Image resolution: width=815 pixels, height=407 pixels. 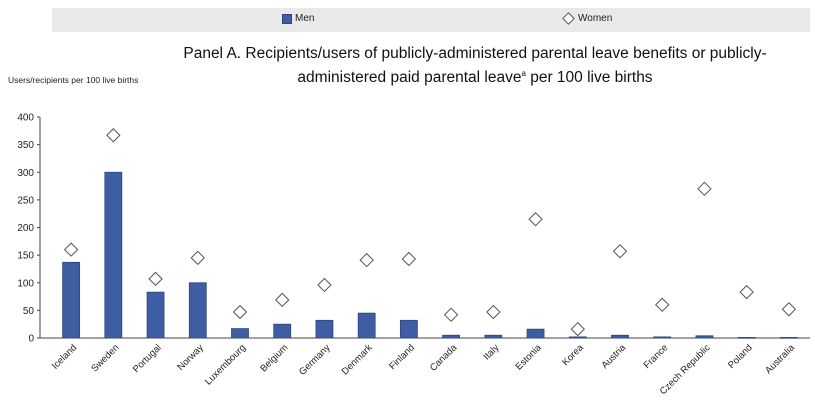 What do you see at coordinates (25, 173) in the screenshot?
I see `y-tick-label: 300` at bounding box center [25, 173].